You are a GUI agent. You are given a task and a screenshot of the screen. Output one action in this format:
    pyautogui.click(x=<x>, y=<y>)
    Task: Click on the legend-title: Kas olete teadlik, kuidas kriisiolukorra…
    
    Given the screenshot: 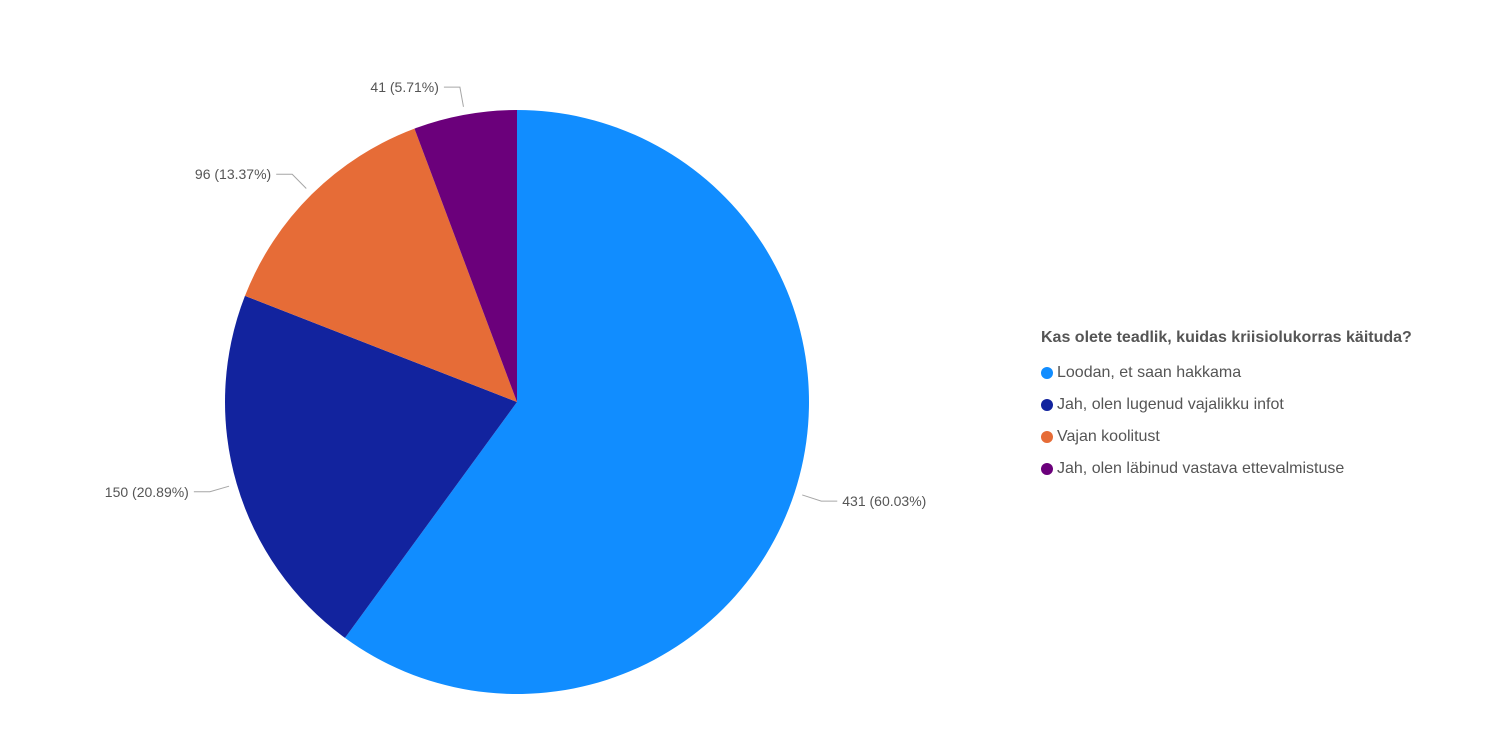 What is the action you would take?
    pyautogui.click(x=1226, y=337)
    